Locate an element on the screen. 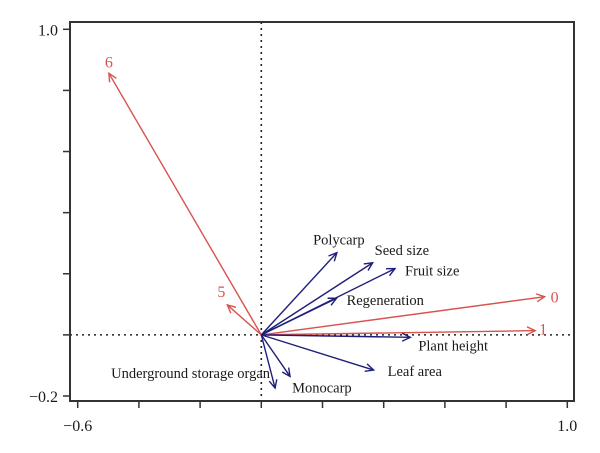 Image resolution: width=600 pixels, height=453 pixels. arrow-label-1: 1 is located at coordinates (543, 330).